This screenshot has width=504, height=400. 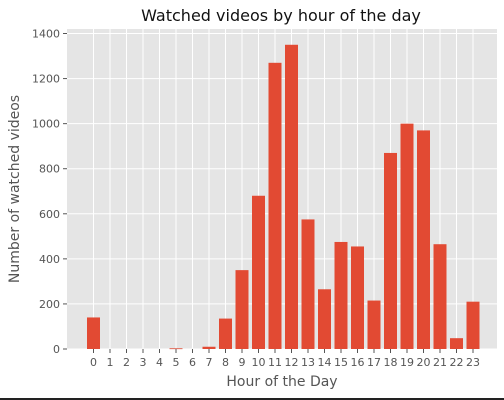 I want to click on y-tick-label: 0, so click(x=56, y=349).